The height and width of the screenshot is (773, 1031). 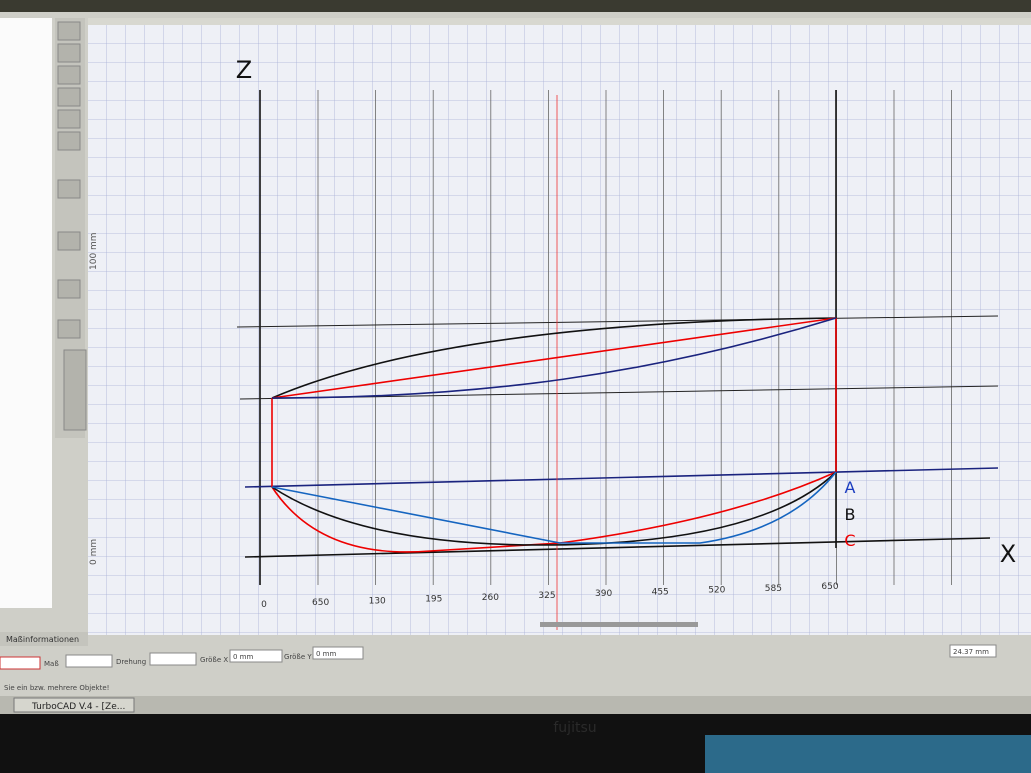 What do you see at coordinates (1008, 554) in the screenshot?
I see `axis-x: X` at bounding box center [1008, 554].